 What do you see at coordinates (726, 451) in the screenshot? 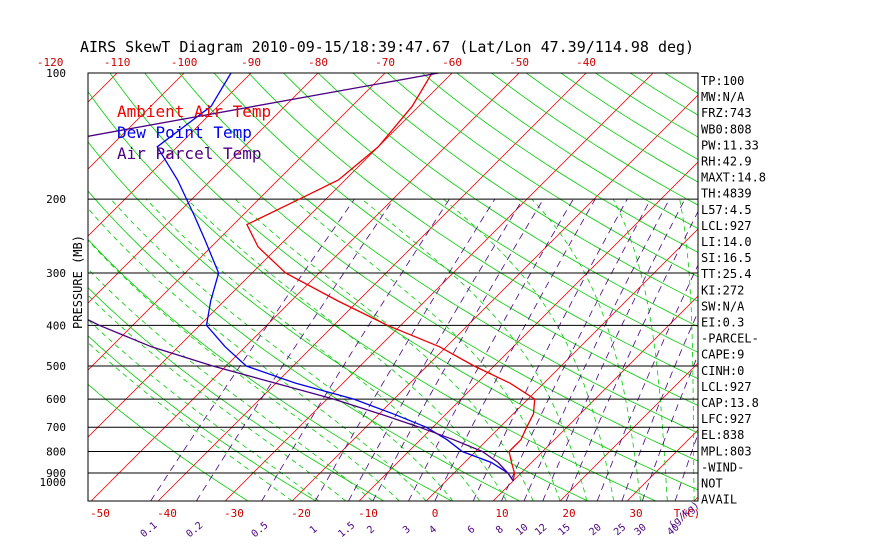
I see `stat-item: MPL:803` at bounding box center [726, 451].